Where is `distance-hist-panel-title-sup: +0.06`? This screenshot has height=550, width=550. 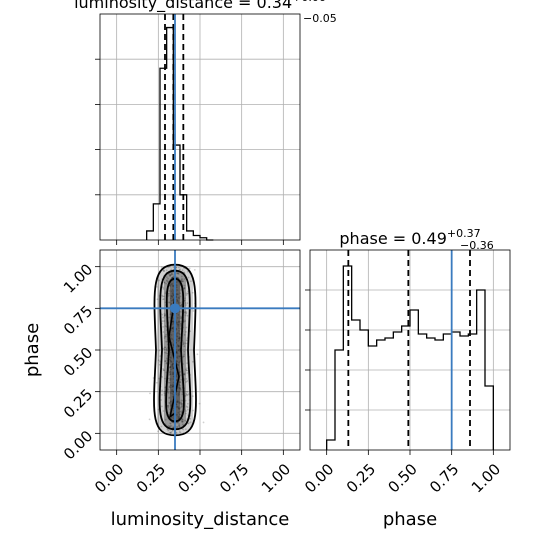 distance-hist-panel-title-sup: +0.06 is located at coordinates (309, 2).